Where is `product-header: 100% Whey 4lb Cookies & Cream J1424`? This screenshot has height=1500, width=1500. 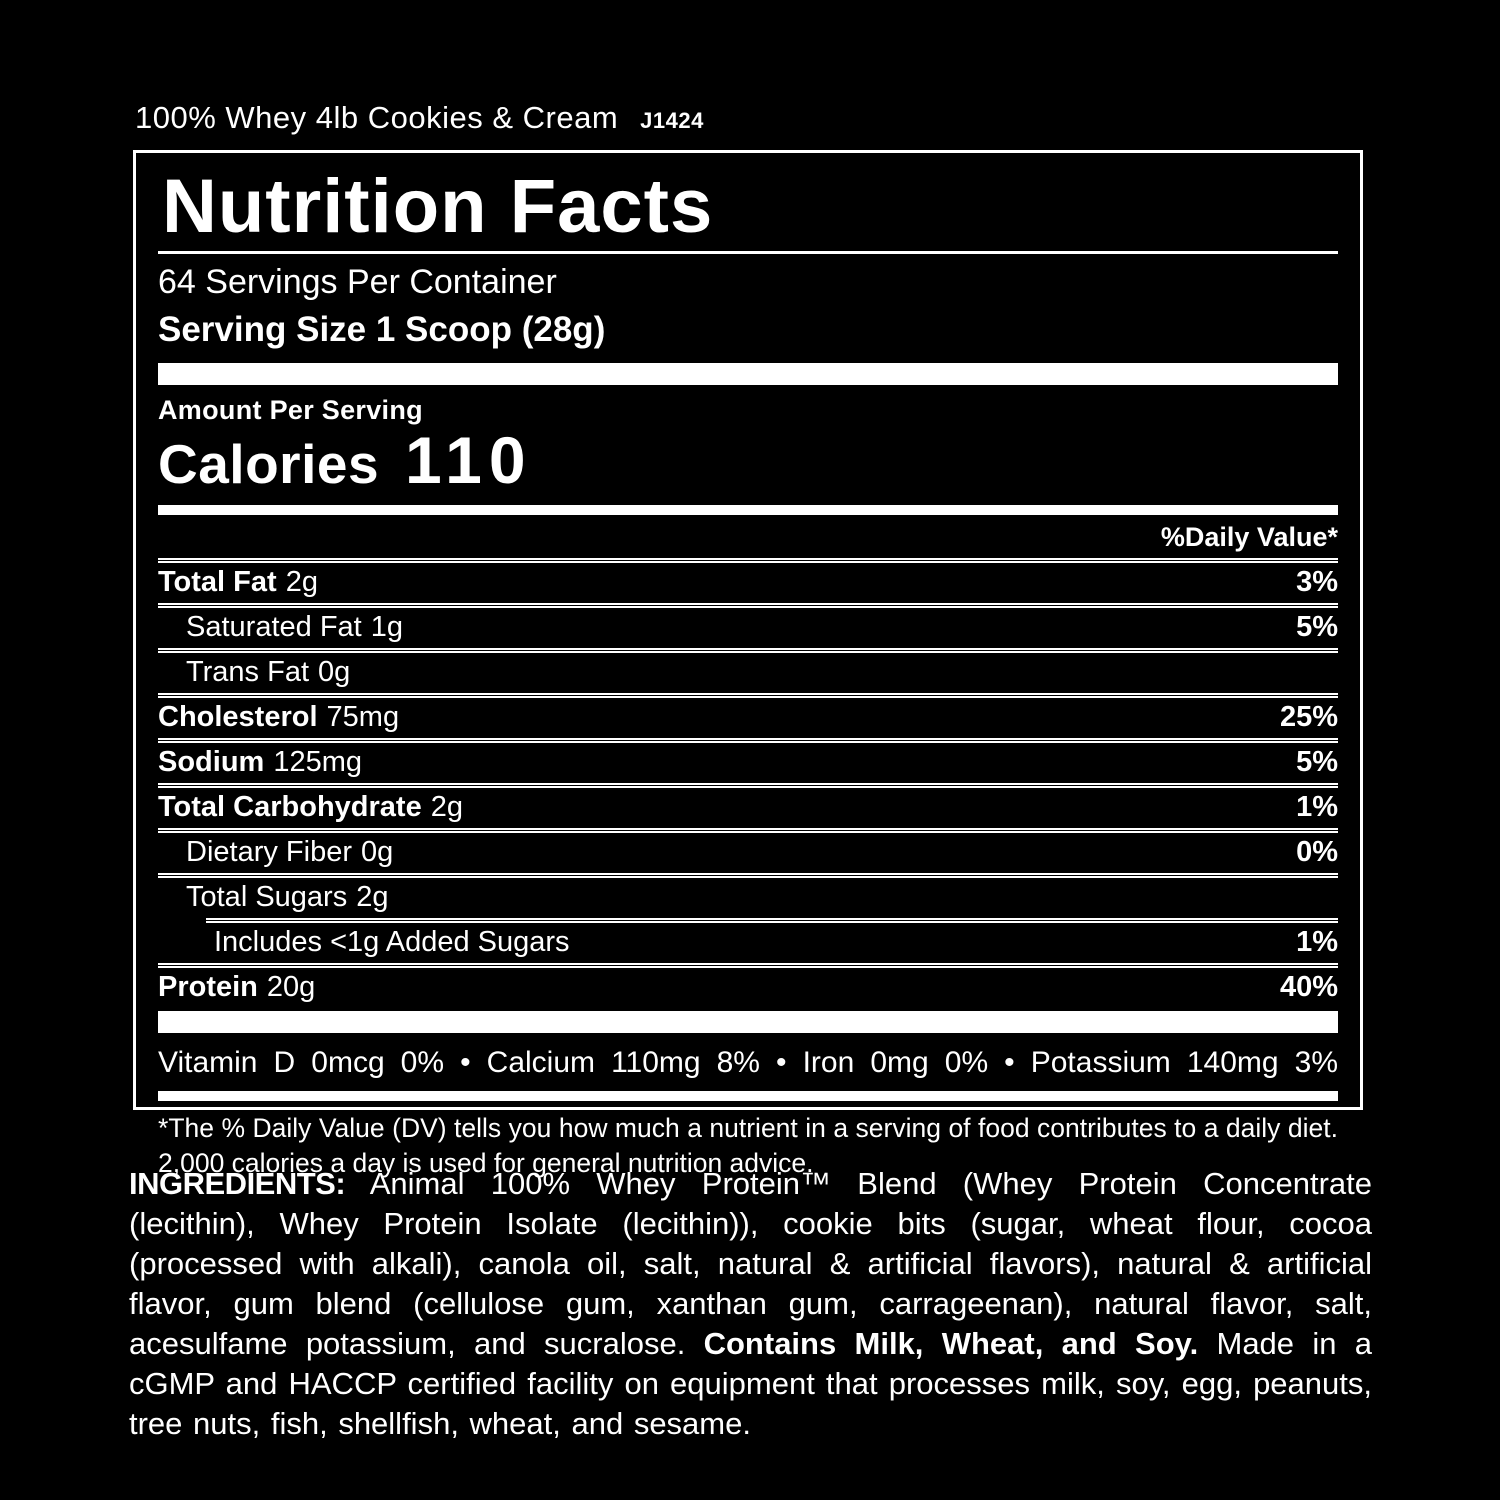 product-header: 100% Whey 4lb Cookies & Cream J1424 is located at coordinates (419, 118).